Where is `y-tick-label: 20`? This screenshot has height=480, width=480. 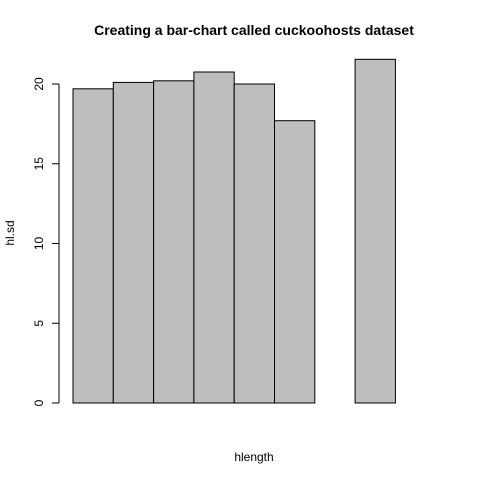 y-tick-label: 20 is located at coordinates (39, 84).